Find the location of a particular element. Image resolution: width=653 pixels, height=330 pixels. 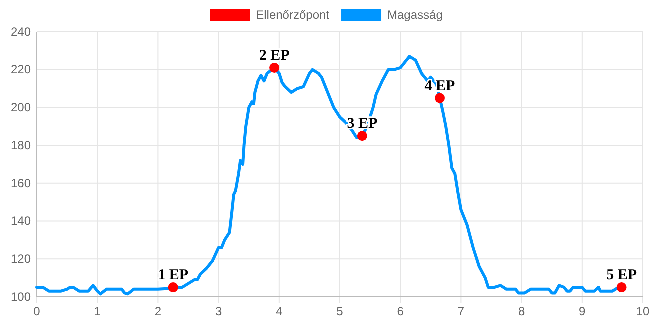

x-tick-label: 9 is located at coordinates (582, 311).